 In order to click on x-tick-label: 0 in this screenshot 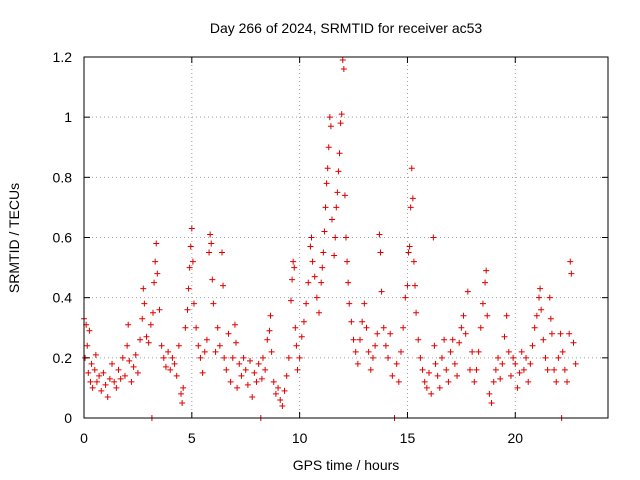, I will do `click(84, 438)`.